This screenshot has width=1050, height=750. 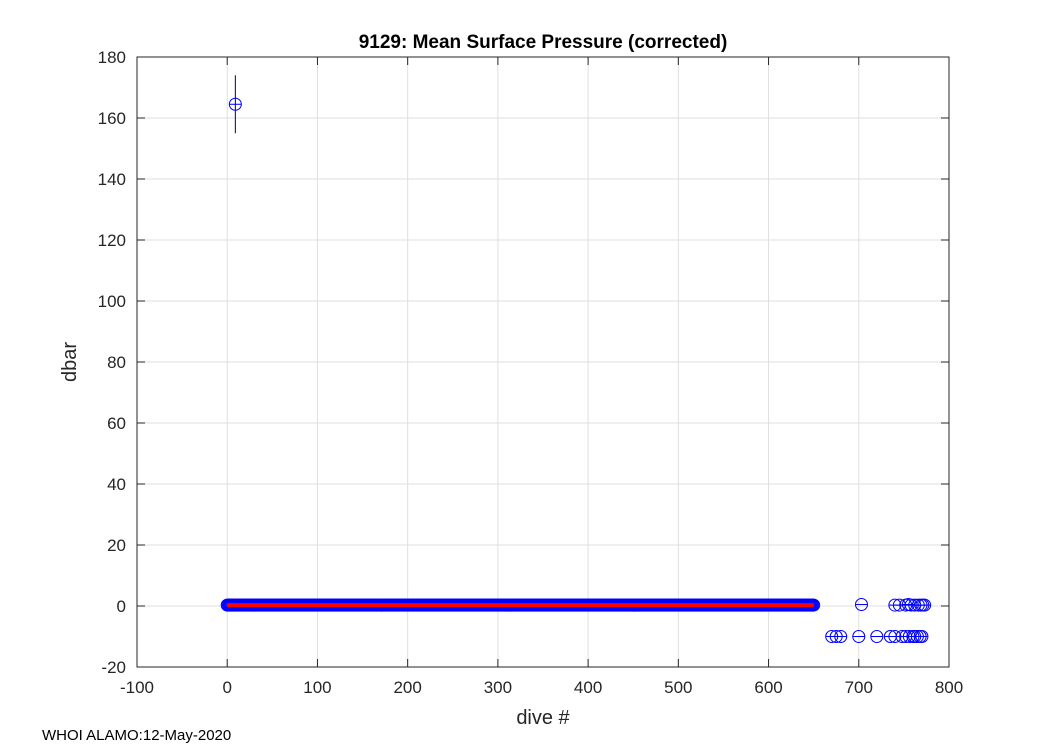 What do you see at coordinates (116, 484) in the screenshot?
I see `y-tick-label: 40` at bounding box center [116, 484].